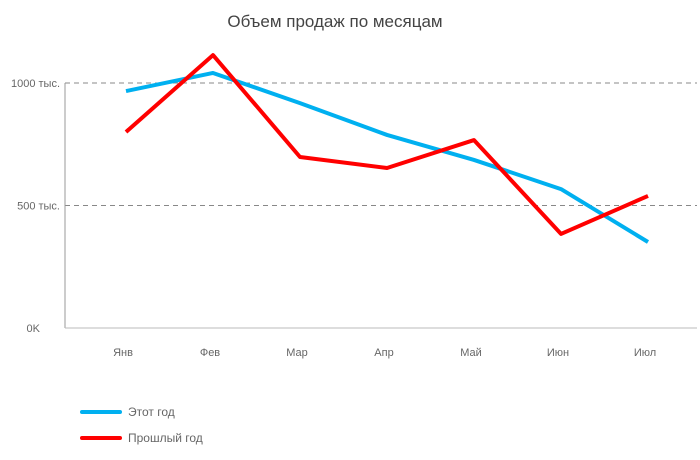  I want to click on legend-label: Прошлый год, so click(165, 438).